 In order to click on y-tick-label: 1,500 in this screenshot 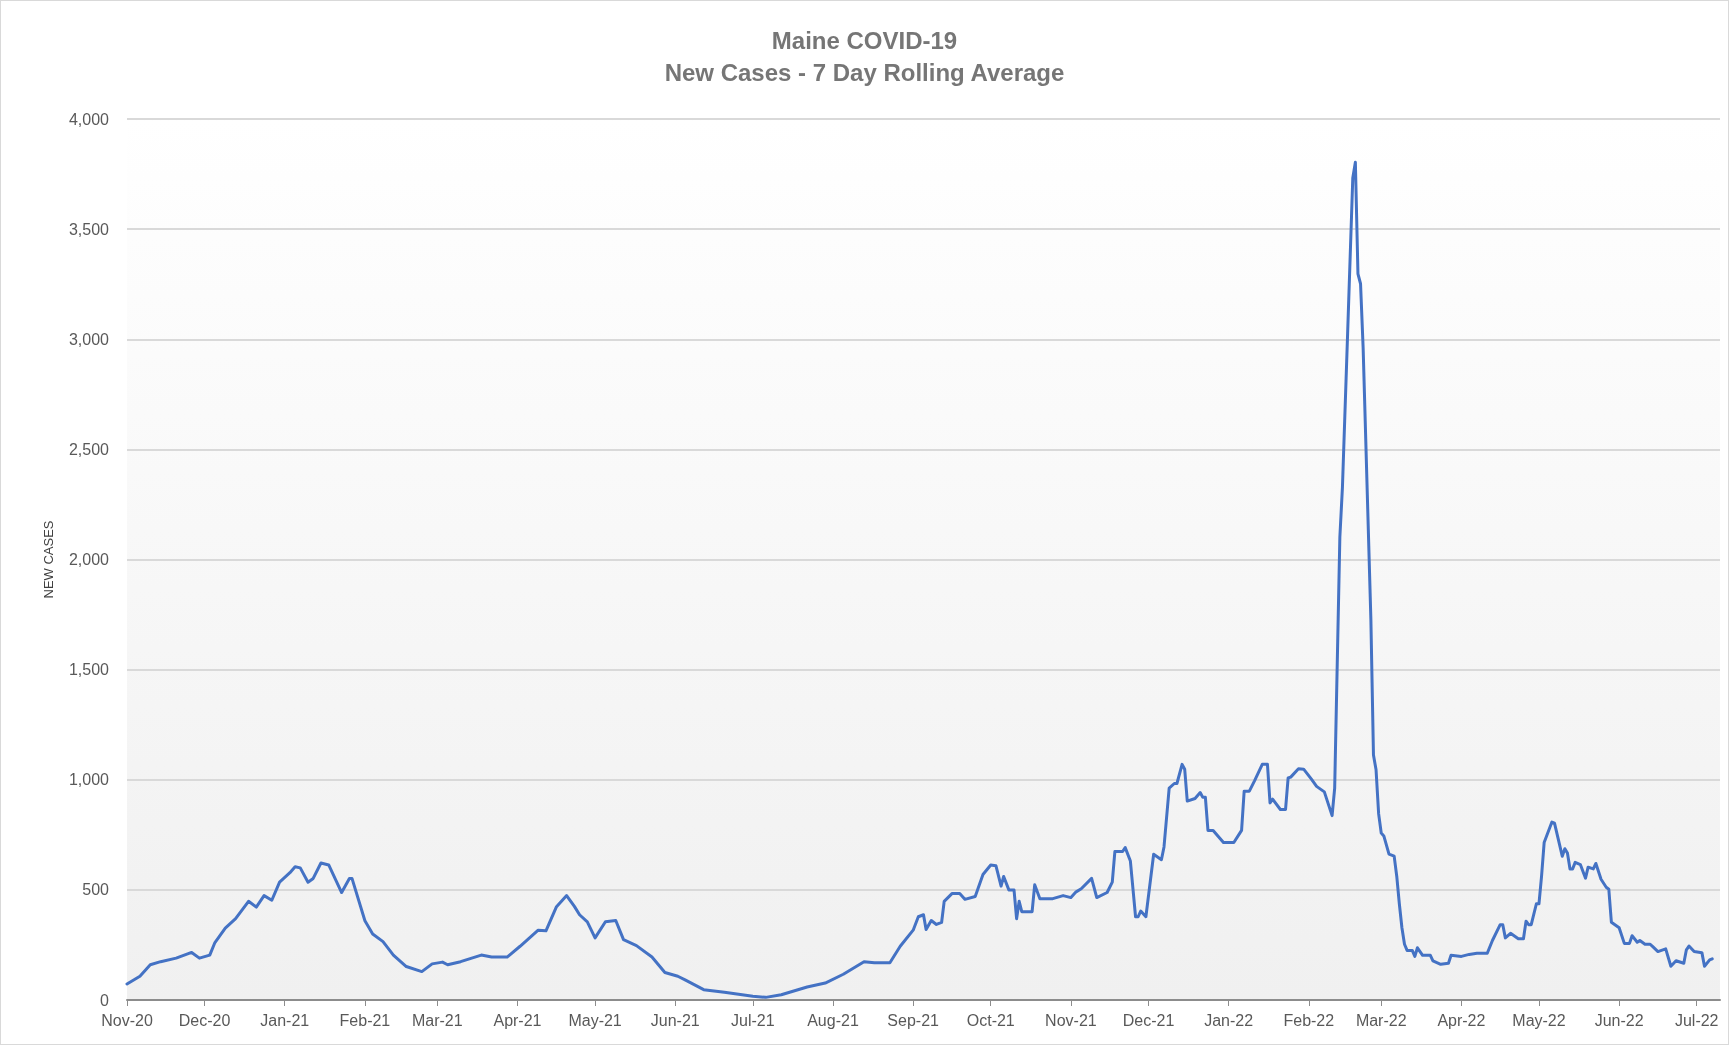, I will do `click(89, 670)`.